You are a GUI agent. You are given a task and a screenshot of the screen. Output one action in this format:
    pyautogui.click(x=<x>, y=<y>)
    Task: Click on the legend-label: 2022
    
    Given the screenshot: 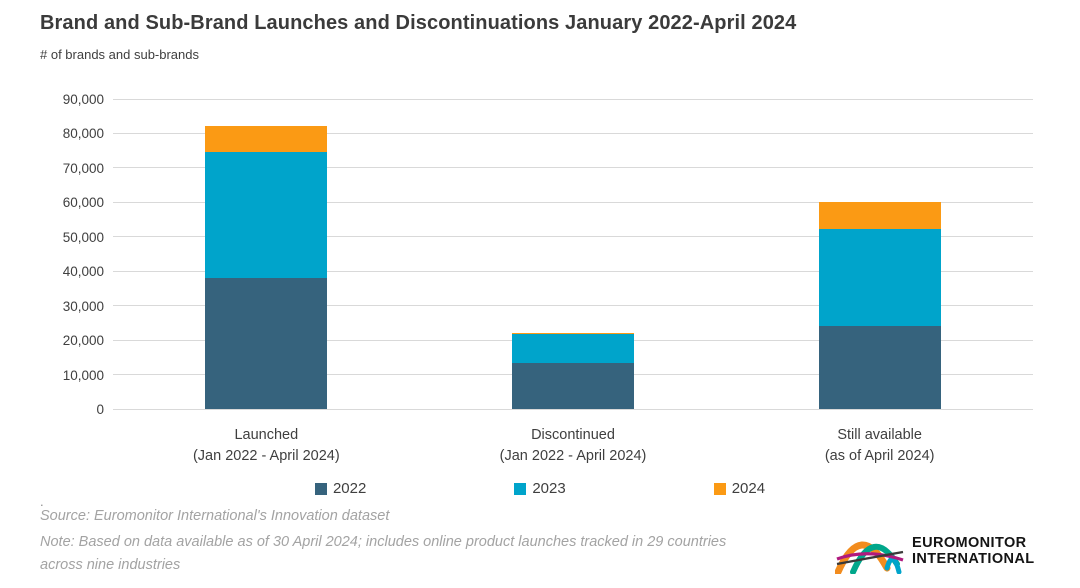 What is the action you would take?
    pyautogui.click(x=349, y=488)
    